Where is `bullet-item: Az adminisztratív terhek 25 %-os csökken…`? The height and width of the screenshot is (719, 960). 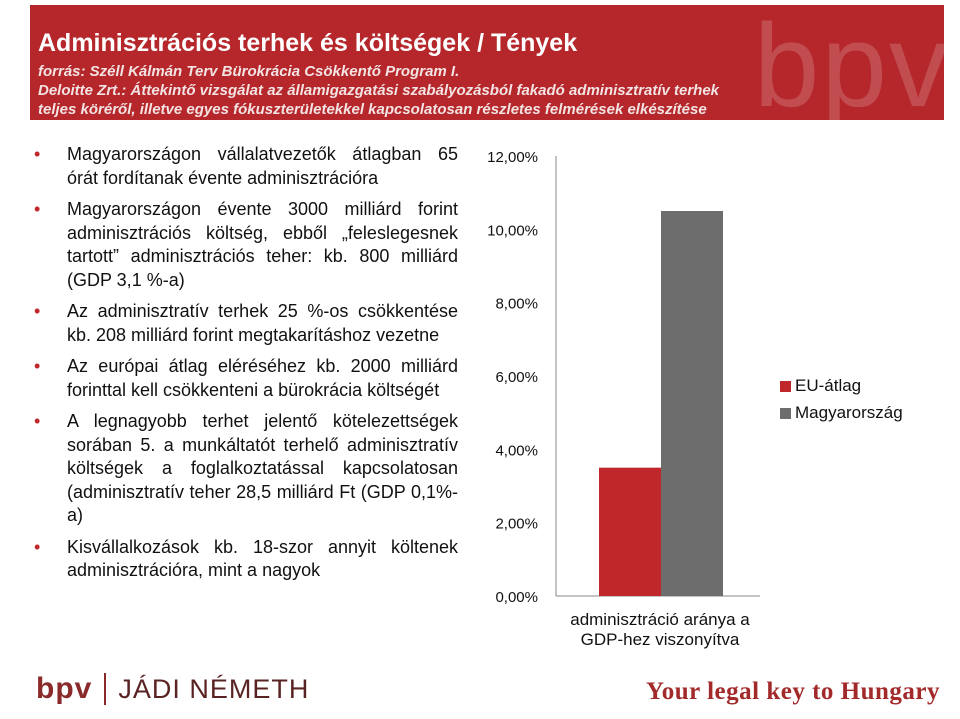
bullet-item: Az adminisztratív terhek 25 %-os csökken… is located at coordinates (246, 323).